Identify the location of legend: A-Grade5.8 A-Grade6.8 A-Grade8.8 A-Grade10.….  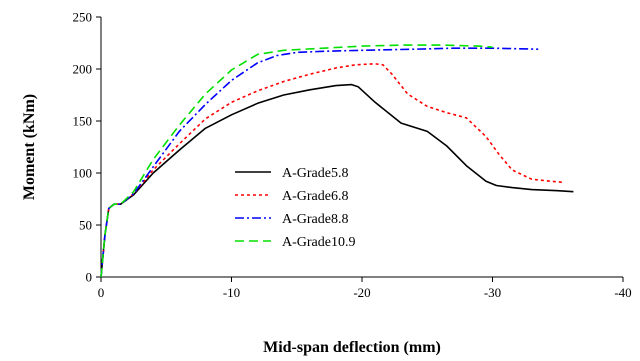
(295, 208).